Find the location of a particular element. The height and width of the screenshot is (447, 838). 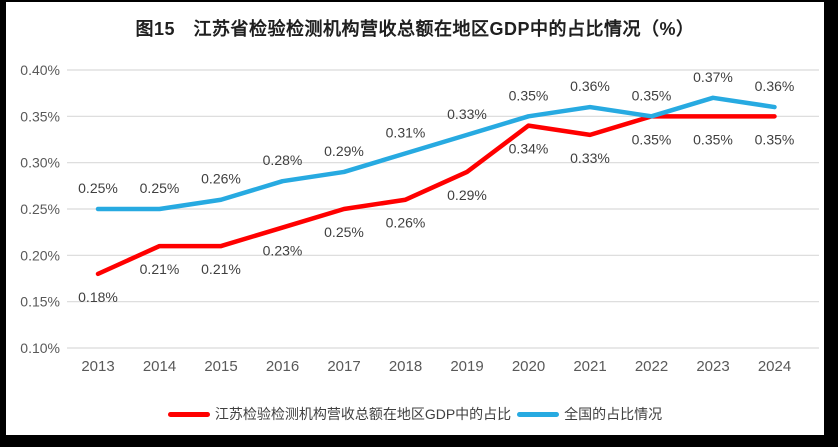

x-axis-tick-label: 2015 is located at coordinates (220, 366).